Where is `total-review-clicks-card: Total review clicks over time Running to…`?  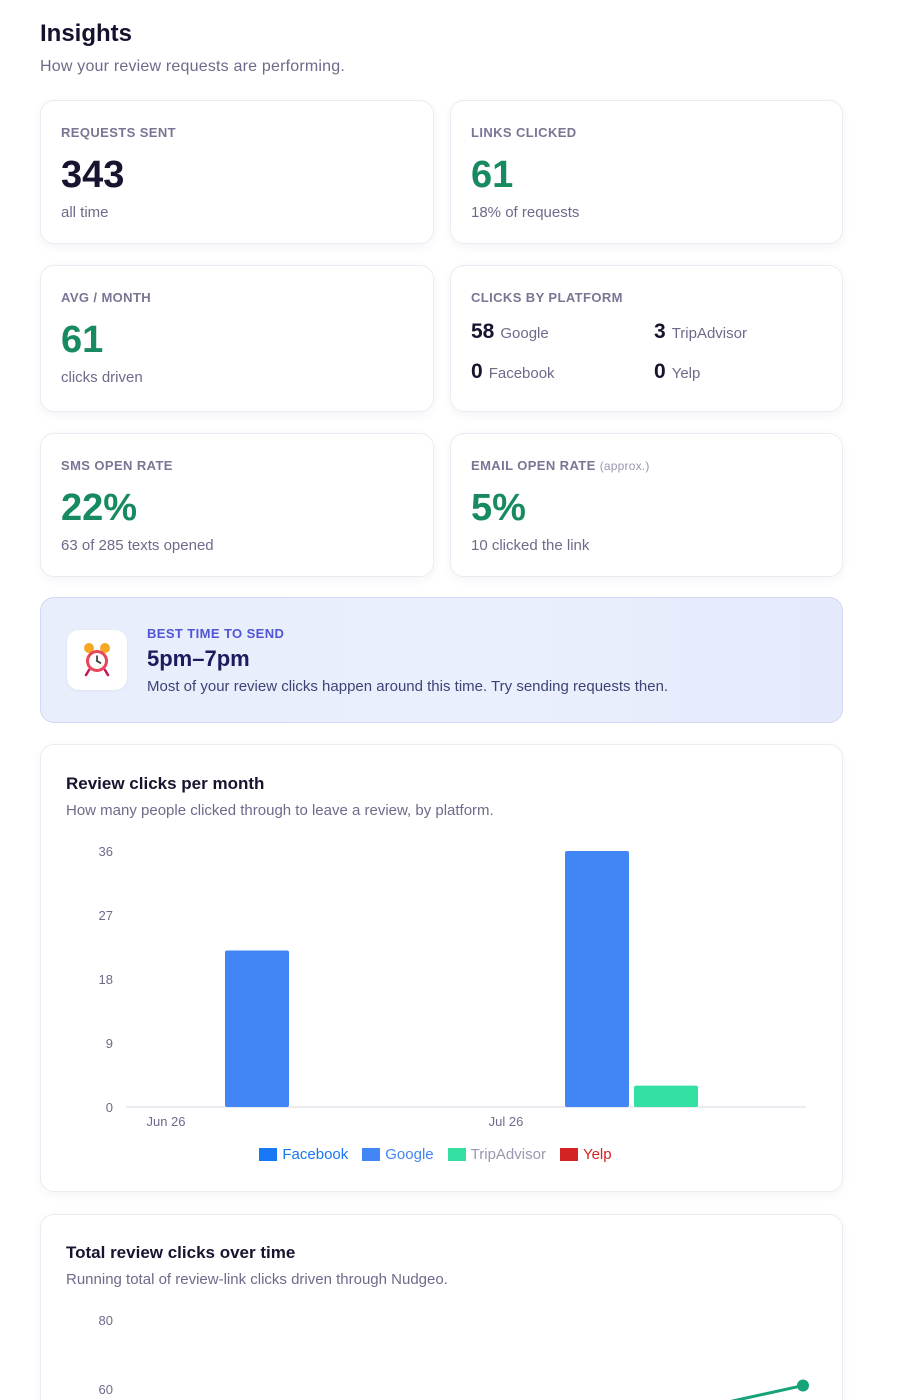
total-review-clicks-card: Total review clicks over time Running to… is located at coordinates (441, 1307).